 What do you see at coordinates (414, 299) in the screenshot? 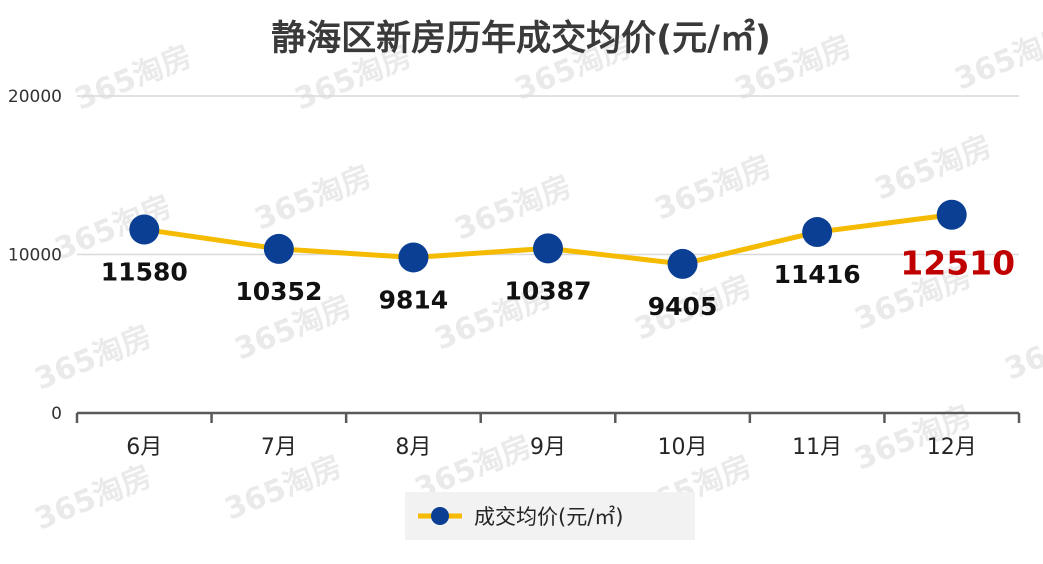
I see `data-label: 9814` at bounding box center [414, 299].